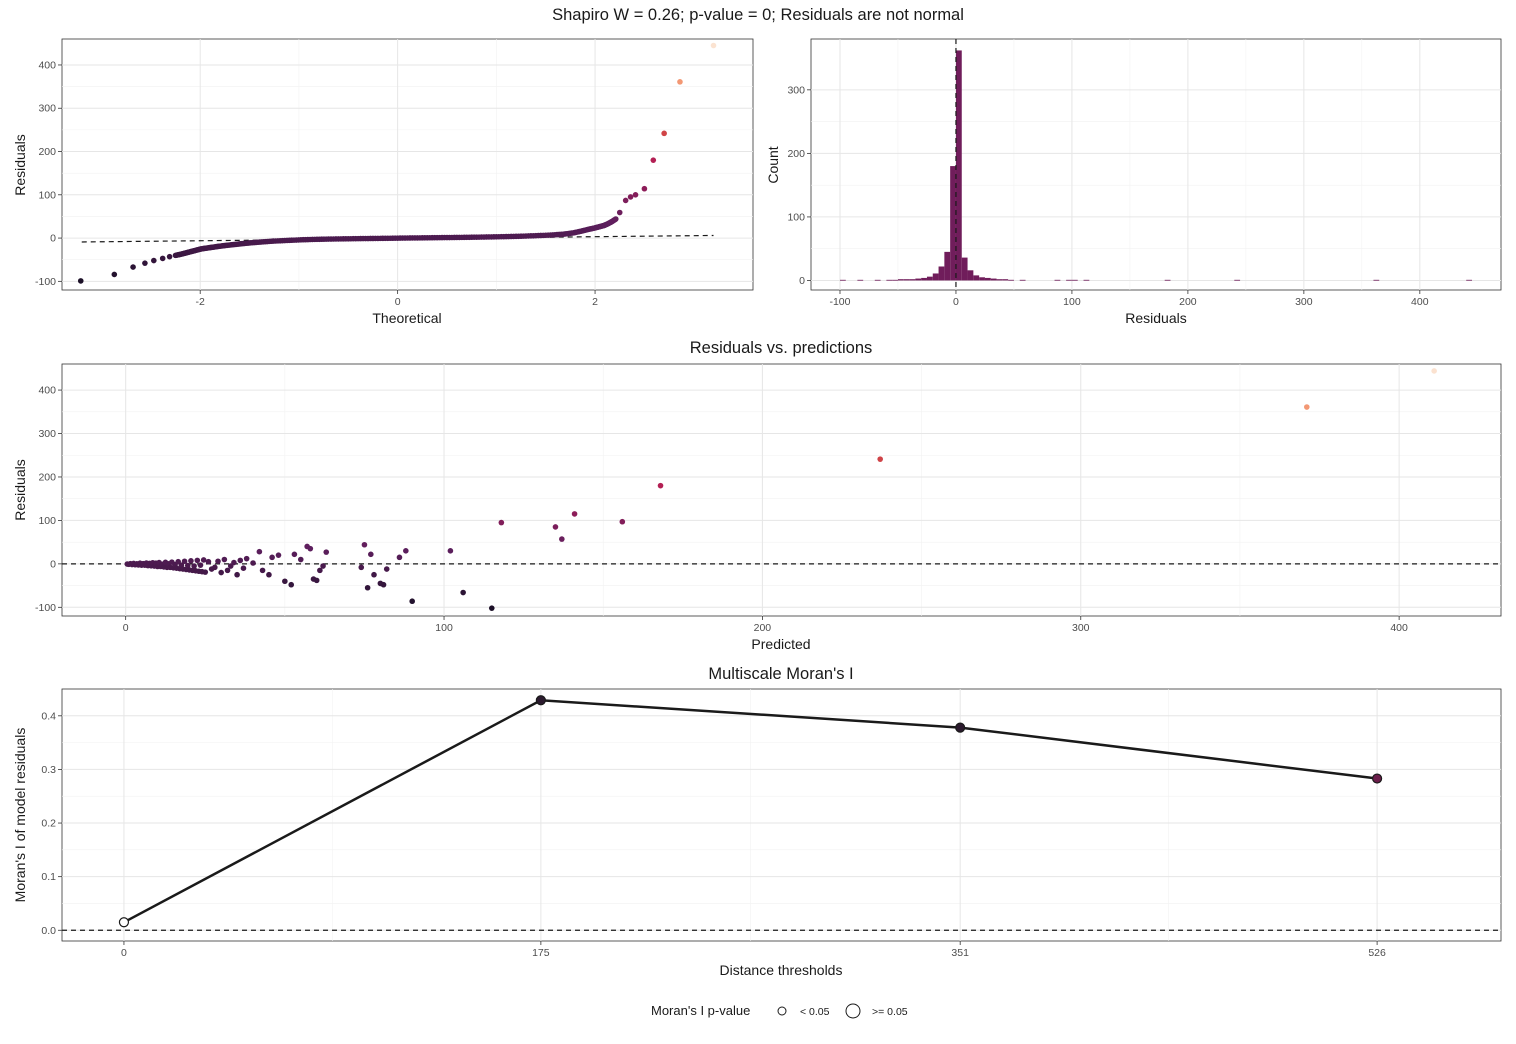 Image resolution: width=1516 pixels, height=1044 pixels. What do you see at coordinates (796, 90) in the screenshot?
I see `hist-y-tick-label: 300` at bounding box center [796, 90].